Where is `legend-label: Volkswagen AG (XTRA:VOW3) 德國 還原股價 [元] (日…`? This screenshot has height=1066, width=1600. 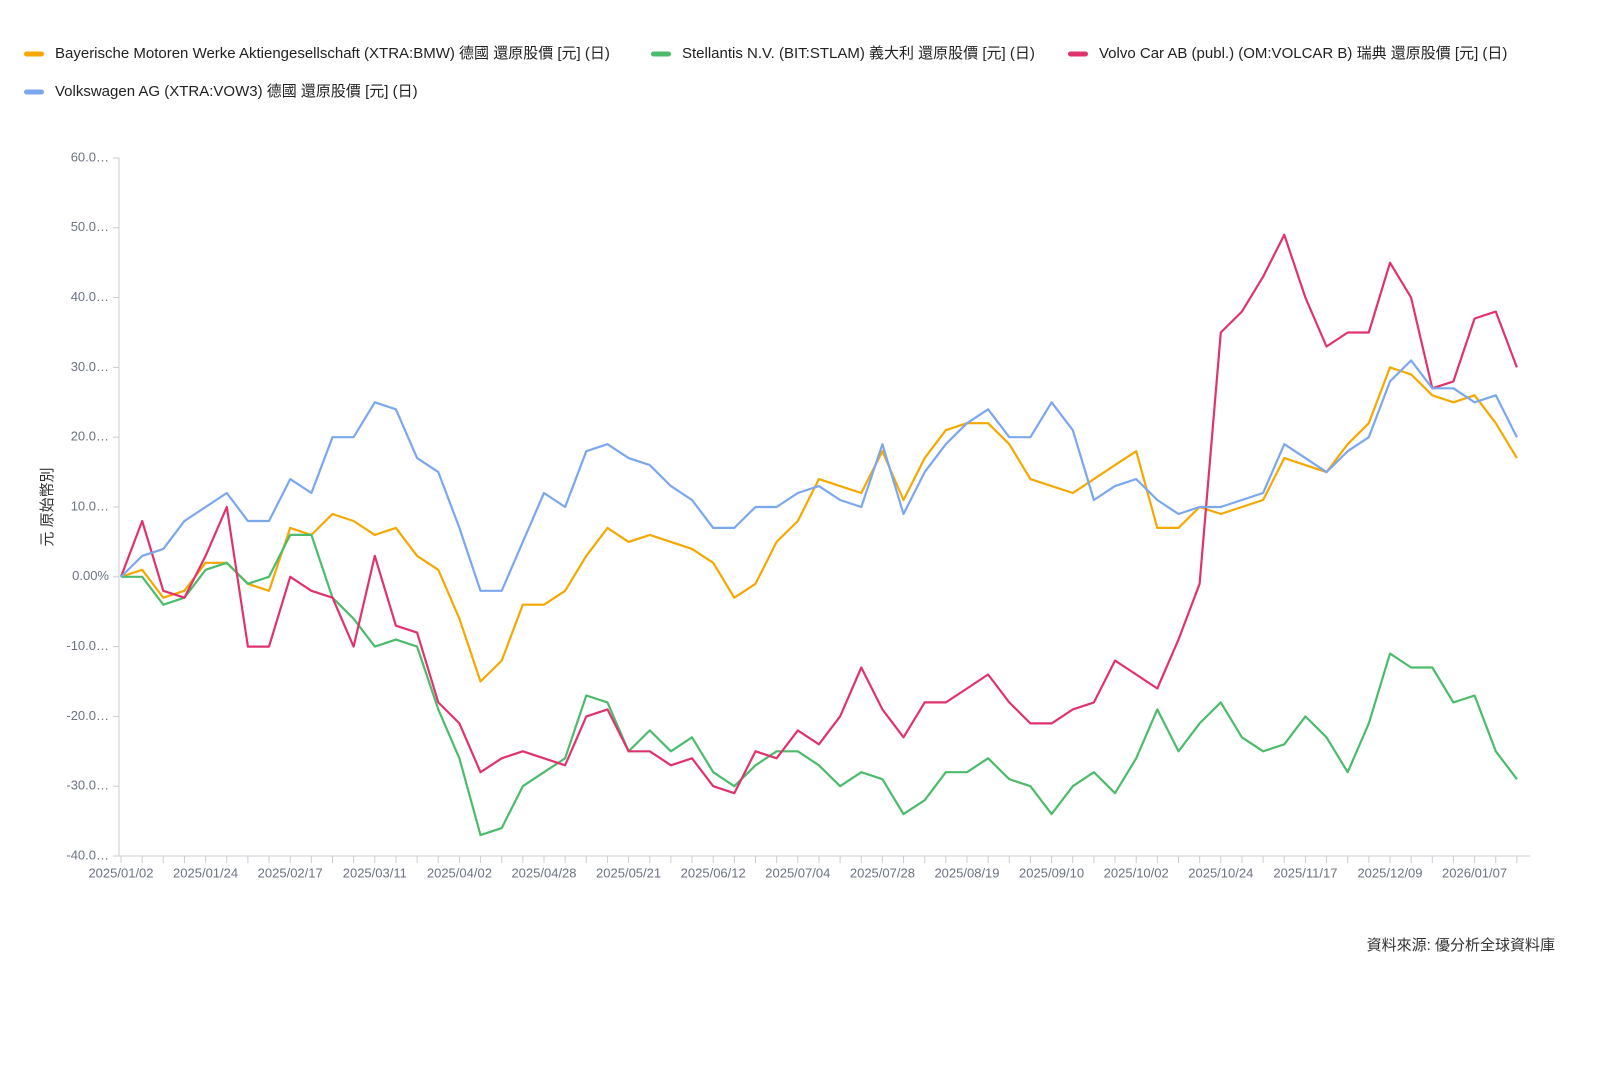 legend-label: Volkswagen AG (XTRA:VOW3) 德國 還原股價 [元] (日… is located at coordinates (236, 91).